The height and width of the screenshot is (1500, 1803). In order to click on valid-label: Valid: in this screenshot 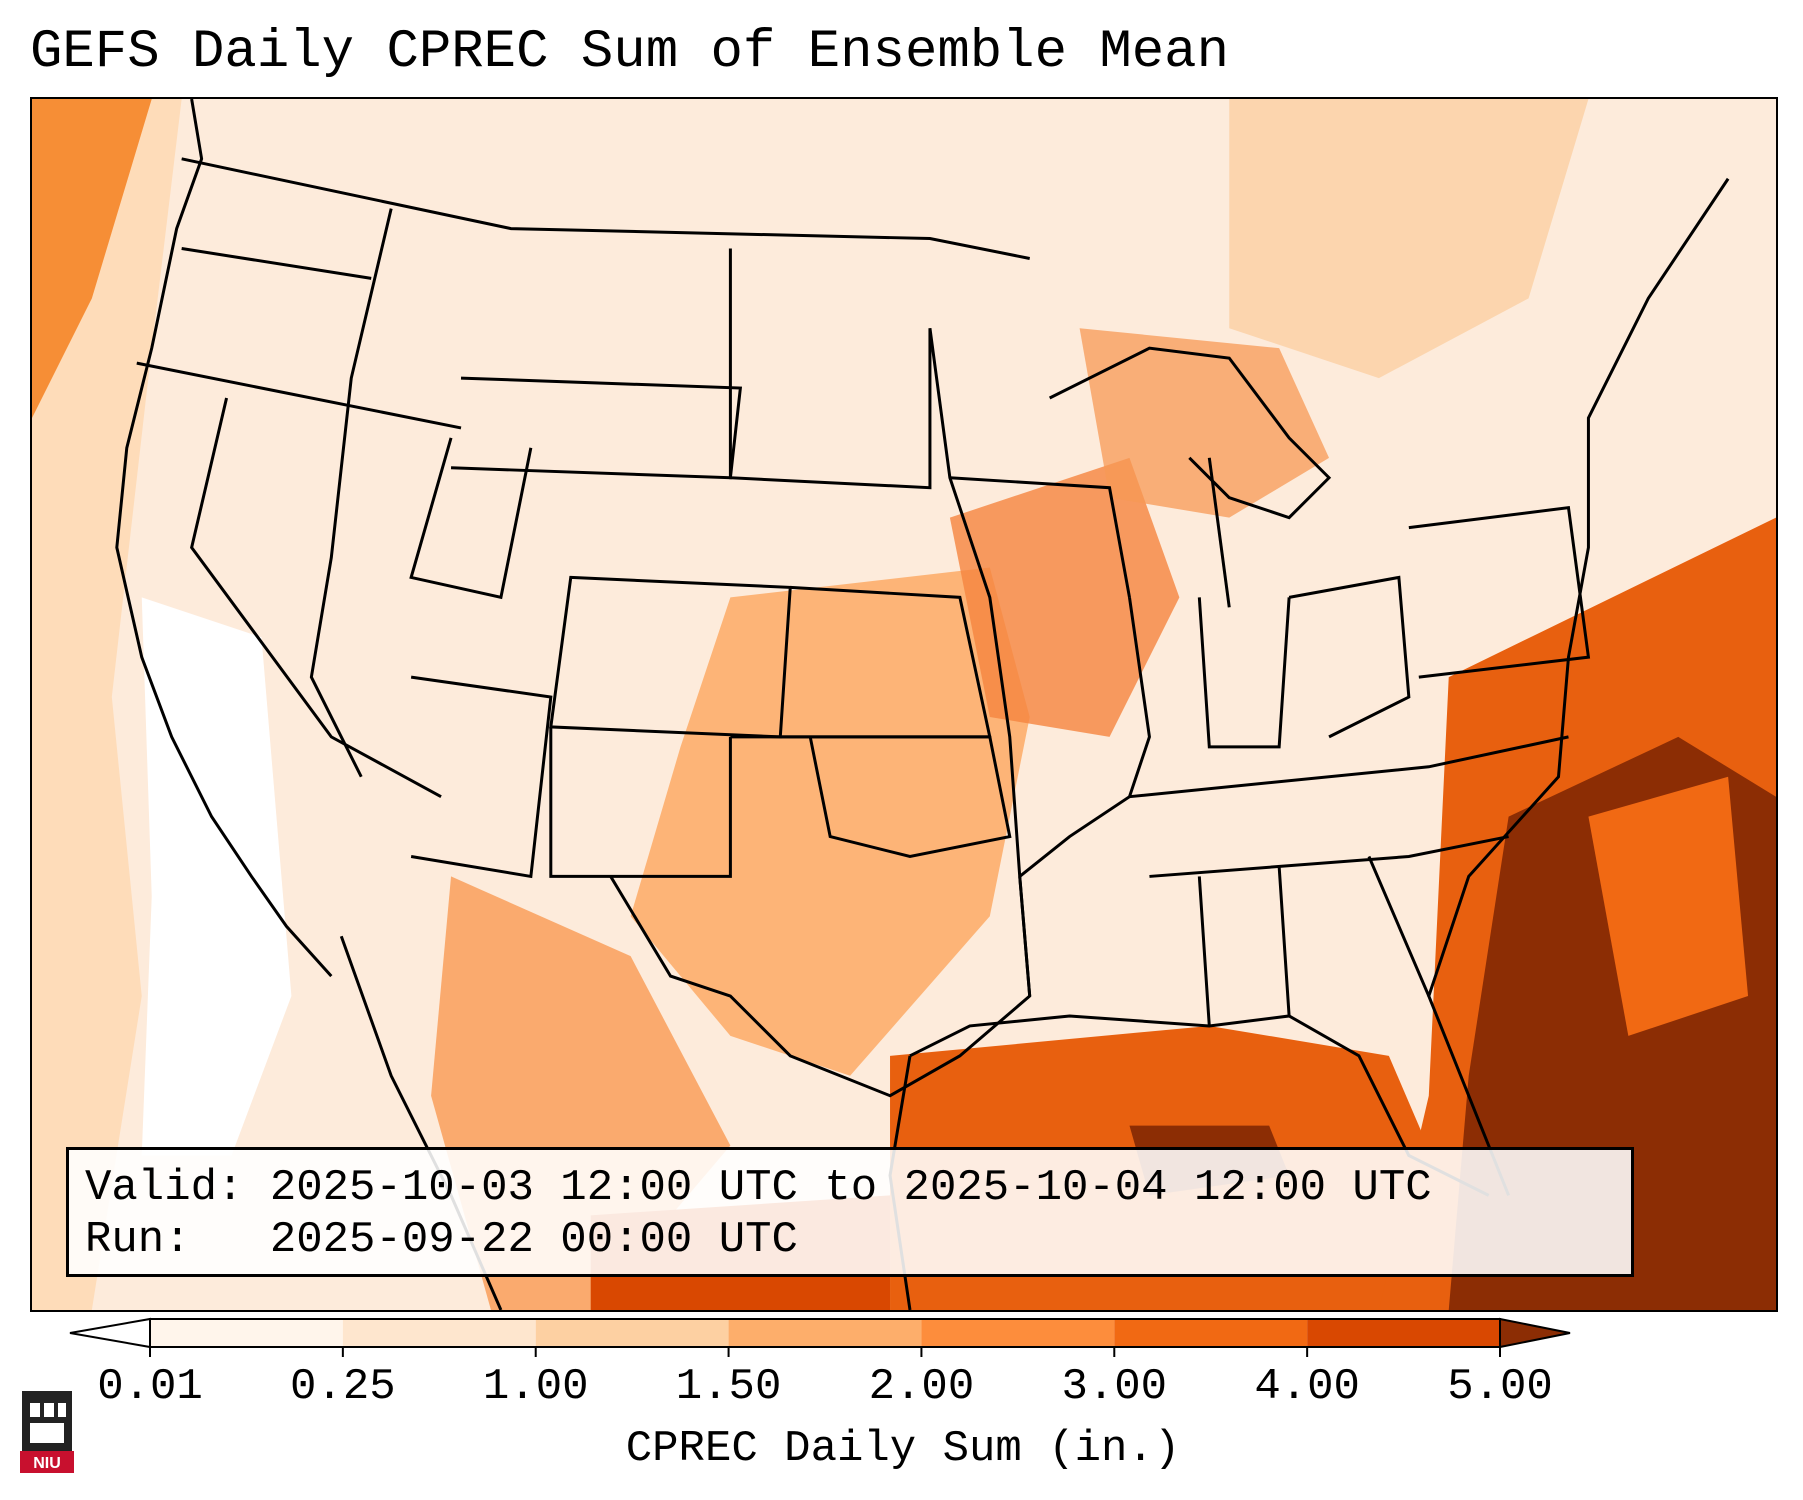, I will do `click(164, 1188)`.